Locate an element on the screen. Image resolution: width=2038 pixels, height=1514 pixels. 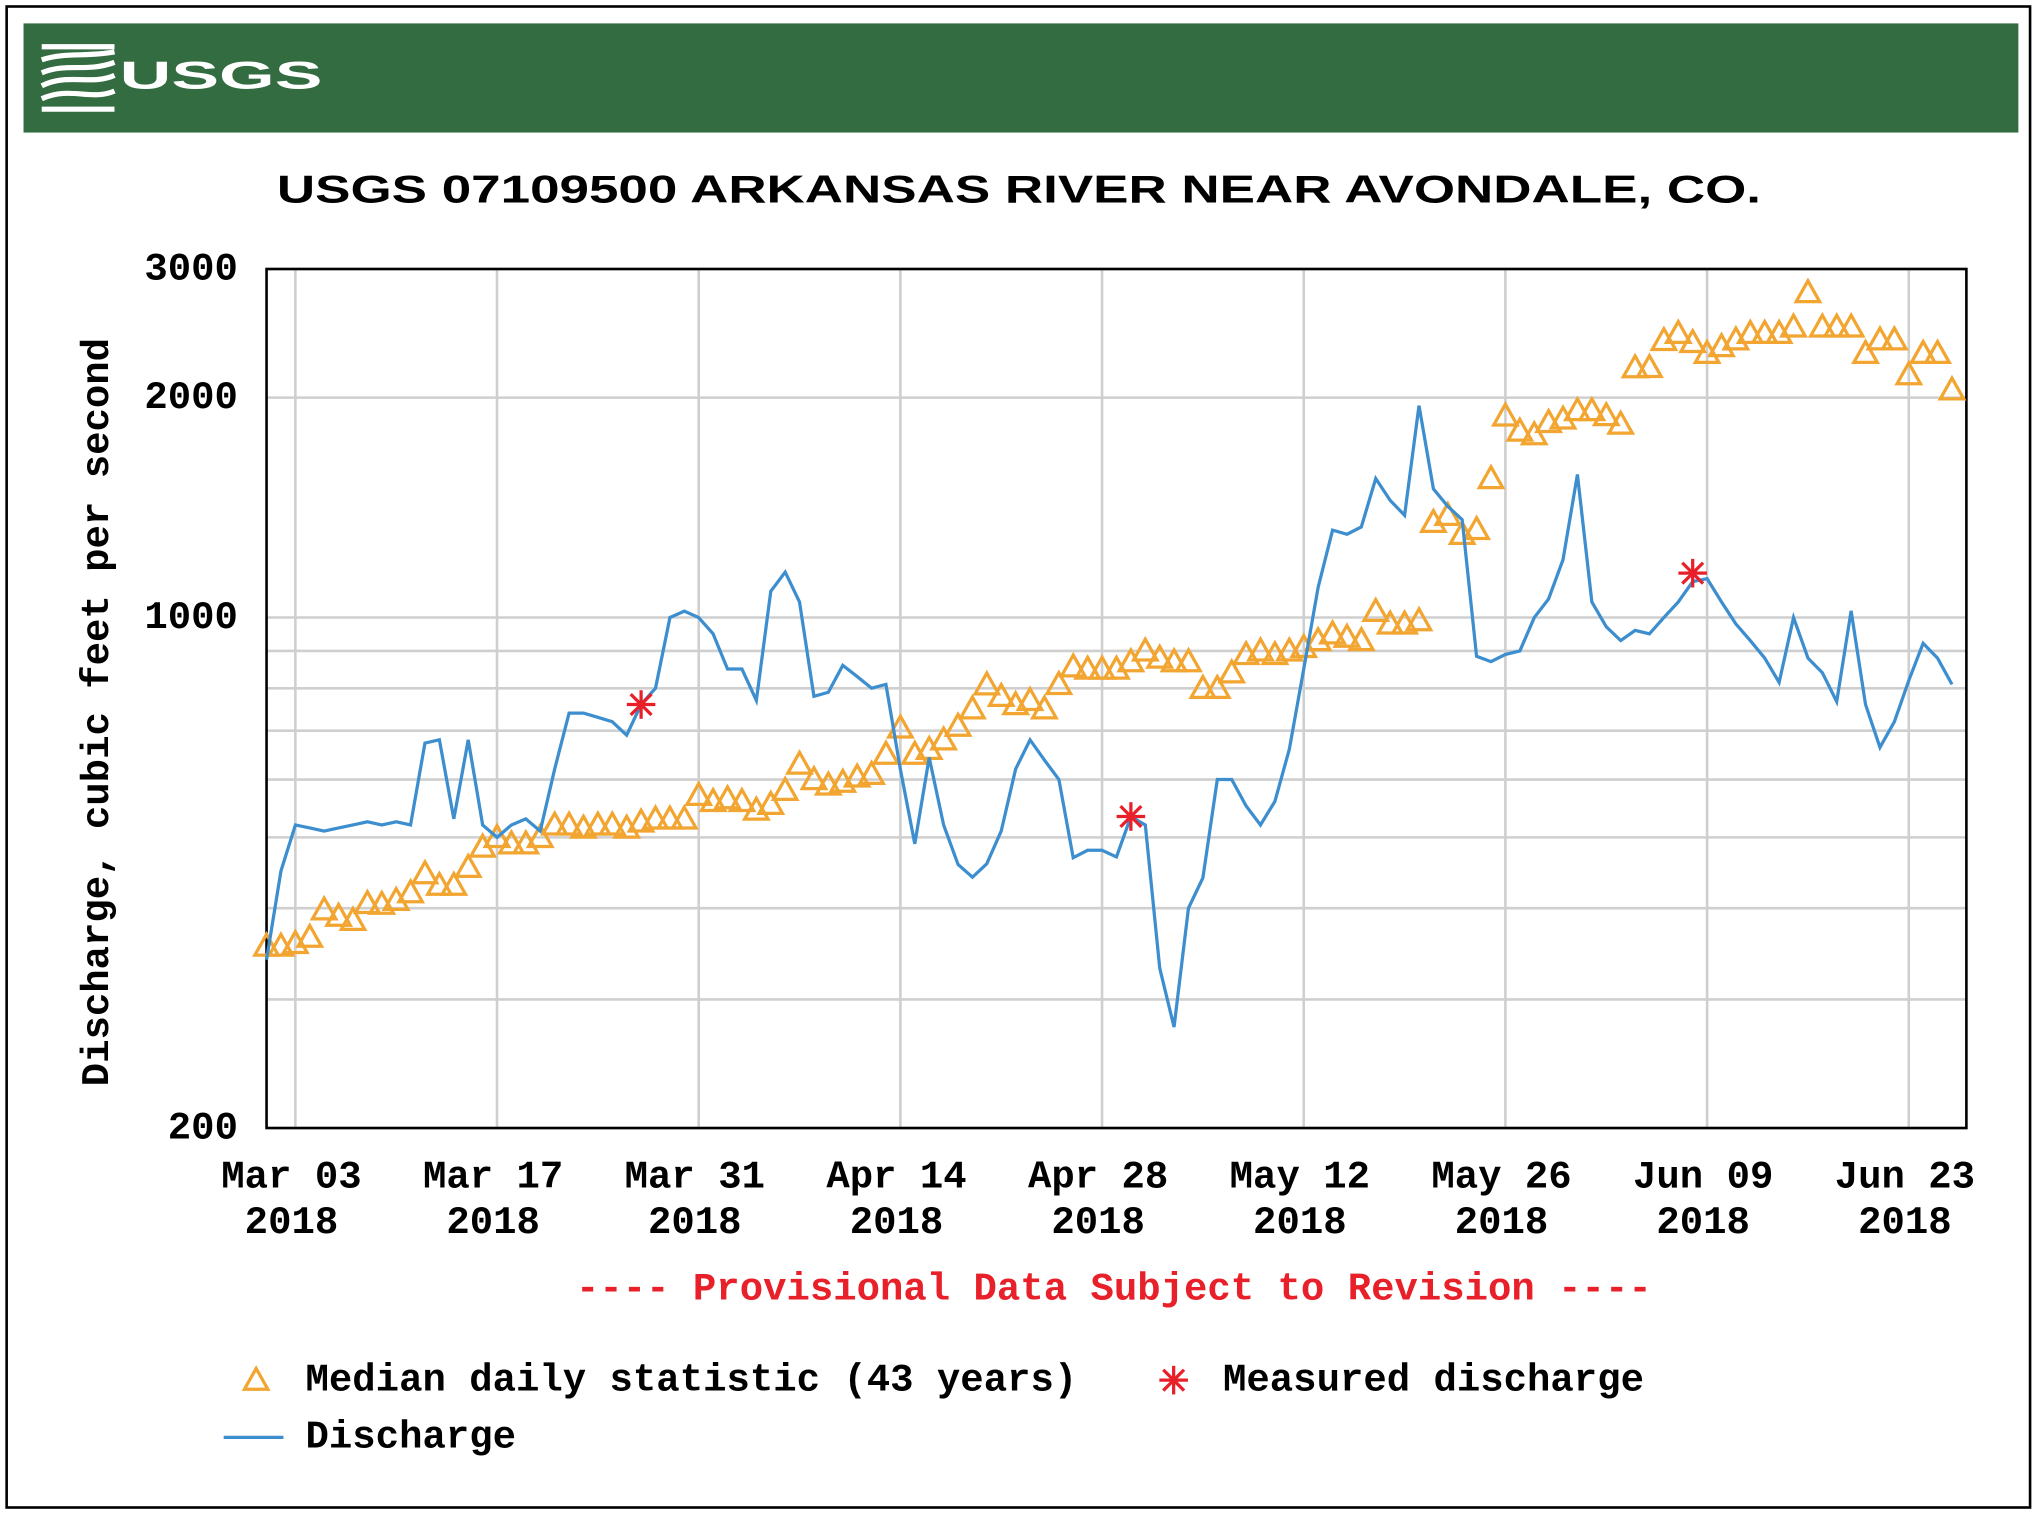
x-tick-label: Jun 09 is located at coordinates (1703, 1178).